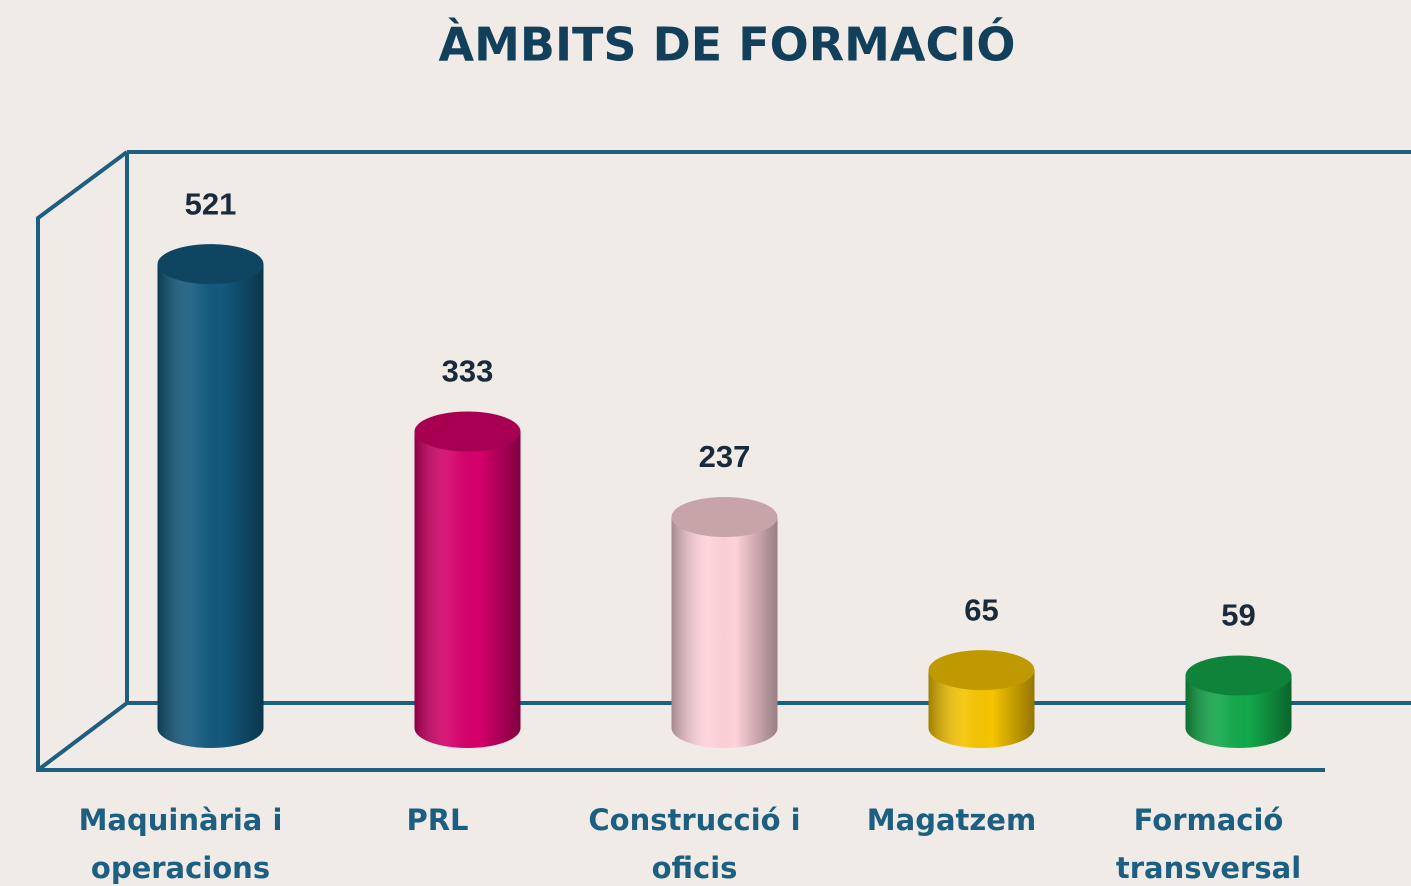  What do you see at coordinates (951, 820) in the screenshot?
I see `x-tick-label: Magatzem` at bounding box center [951, 820].